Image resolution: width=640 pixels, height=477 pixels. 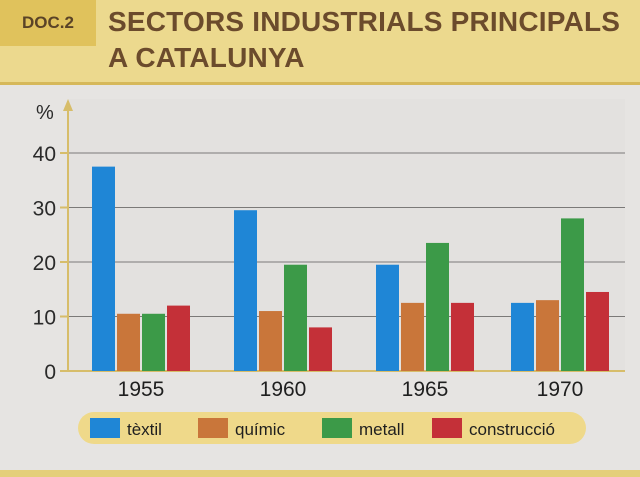 I want to click on chart-title-line-2: A CATALUNYA, so click(x=206, y=57).